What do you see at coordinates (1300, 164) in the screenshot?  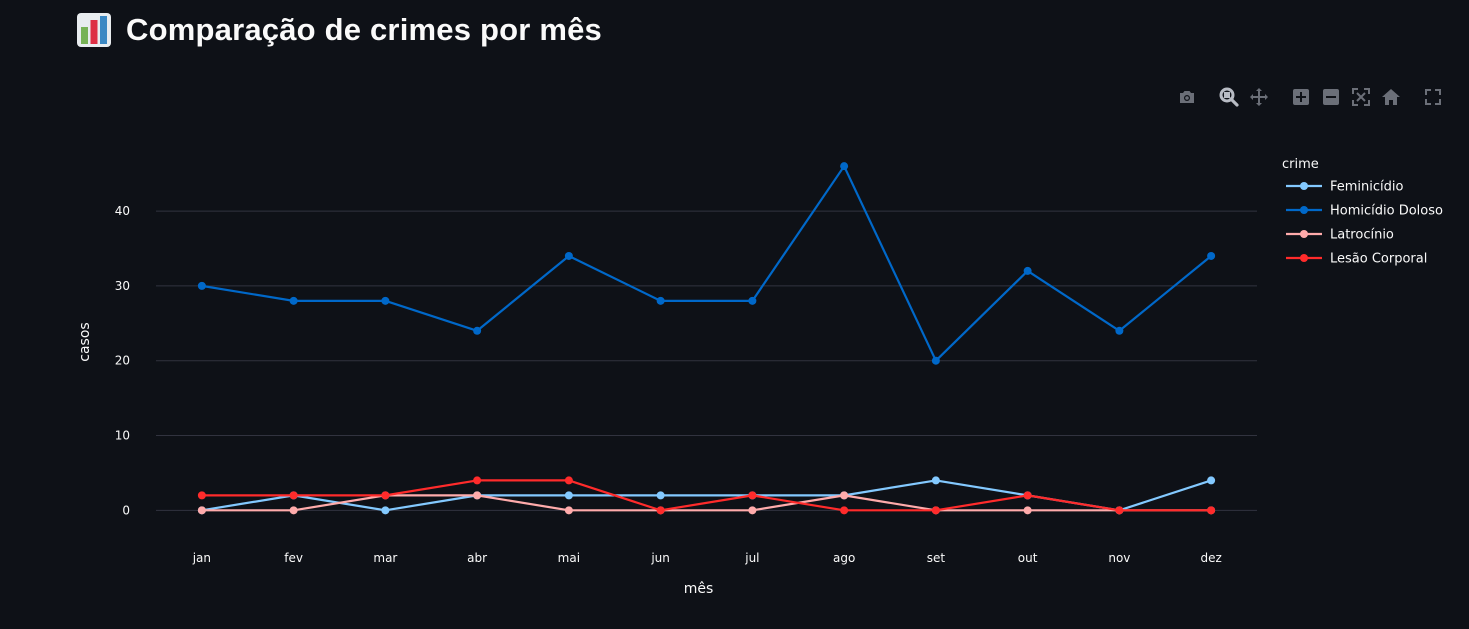 I see `legend-title: crime` at bounding box center [1300, 164].